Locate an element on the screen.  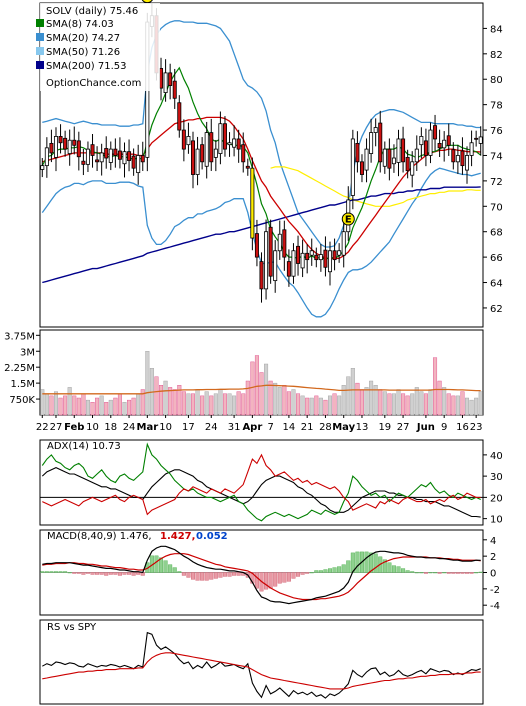
macd-tick-label: 2 is located at coordinates (493, 557).